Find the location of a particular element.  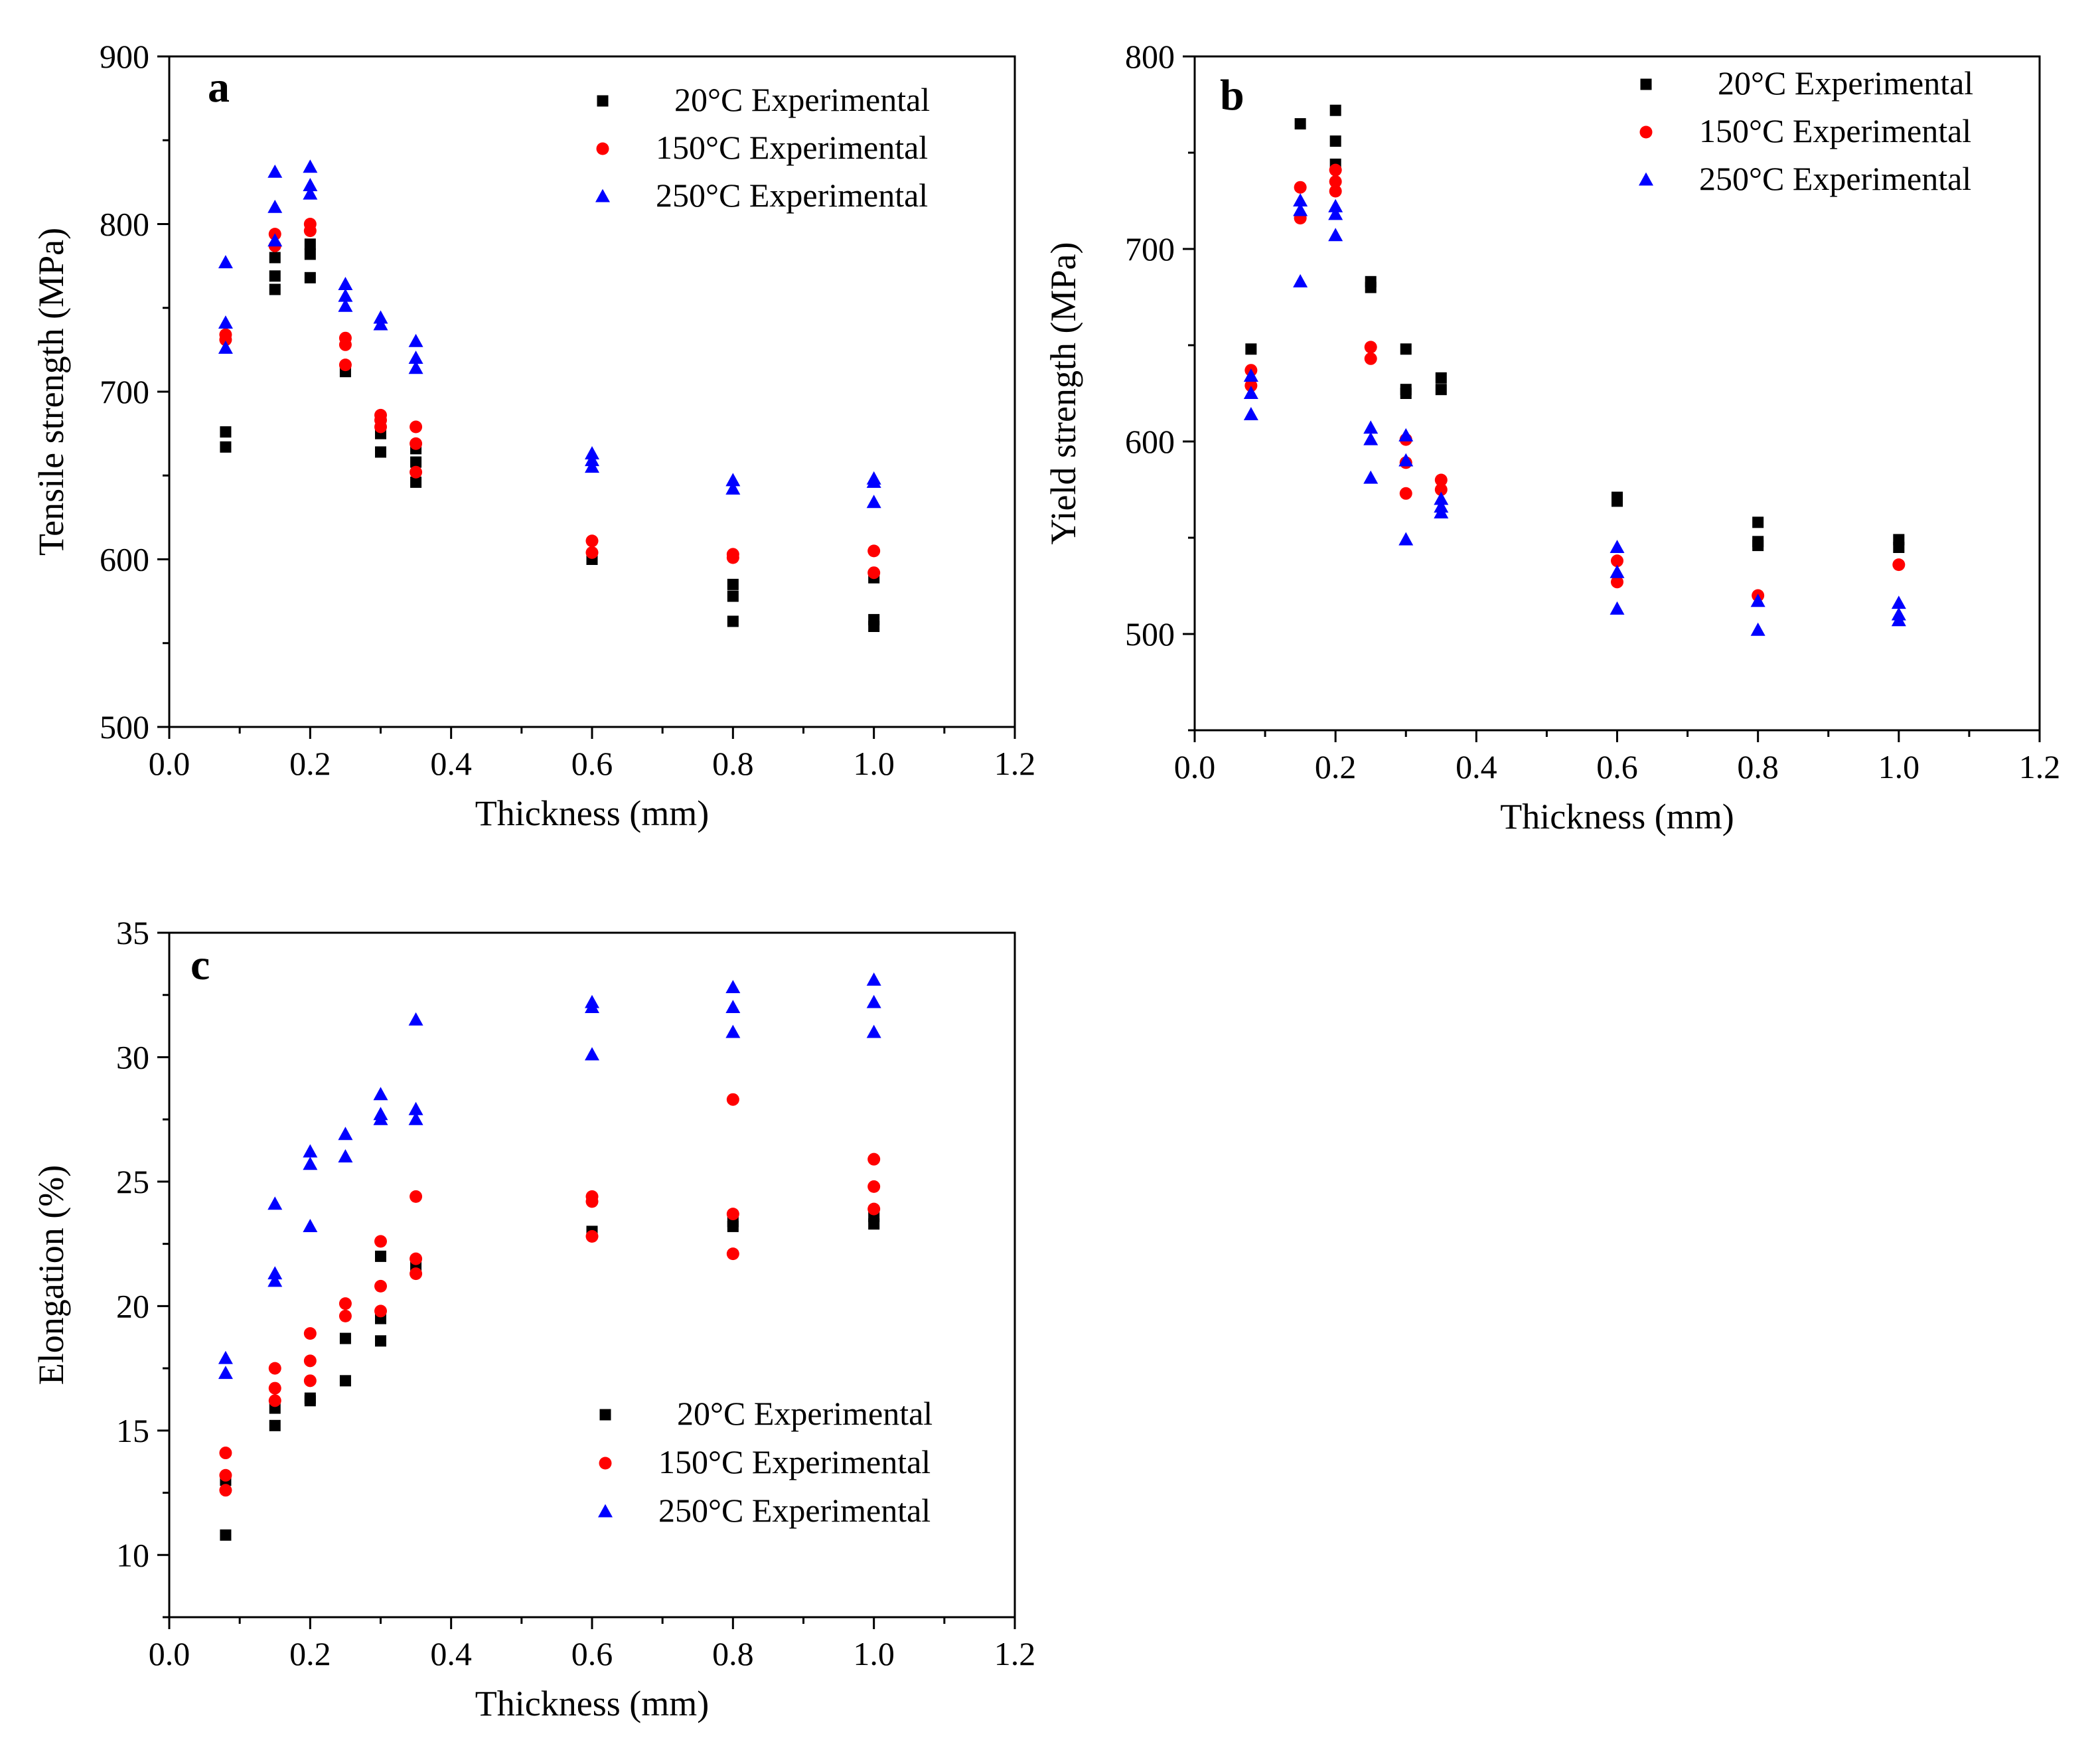

y-tick-label: 500 is located at coordinates (1150, 634).